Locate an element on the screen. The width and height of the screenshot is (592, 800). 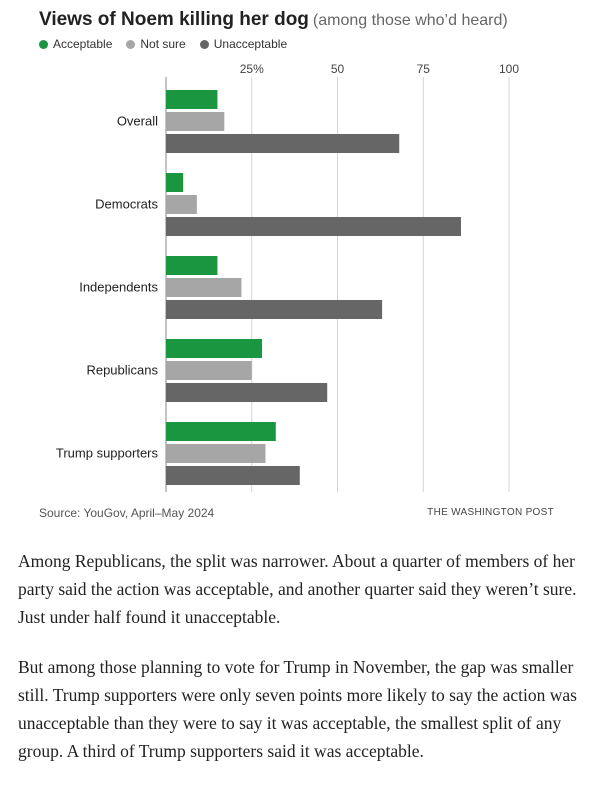
chart-legend: Acceptable Not sure Unacceptable is located at coordinates (163, 44).